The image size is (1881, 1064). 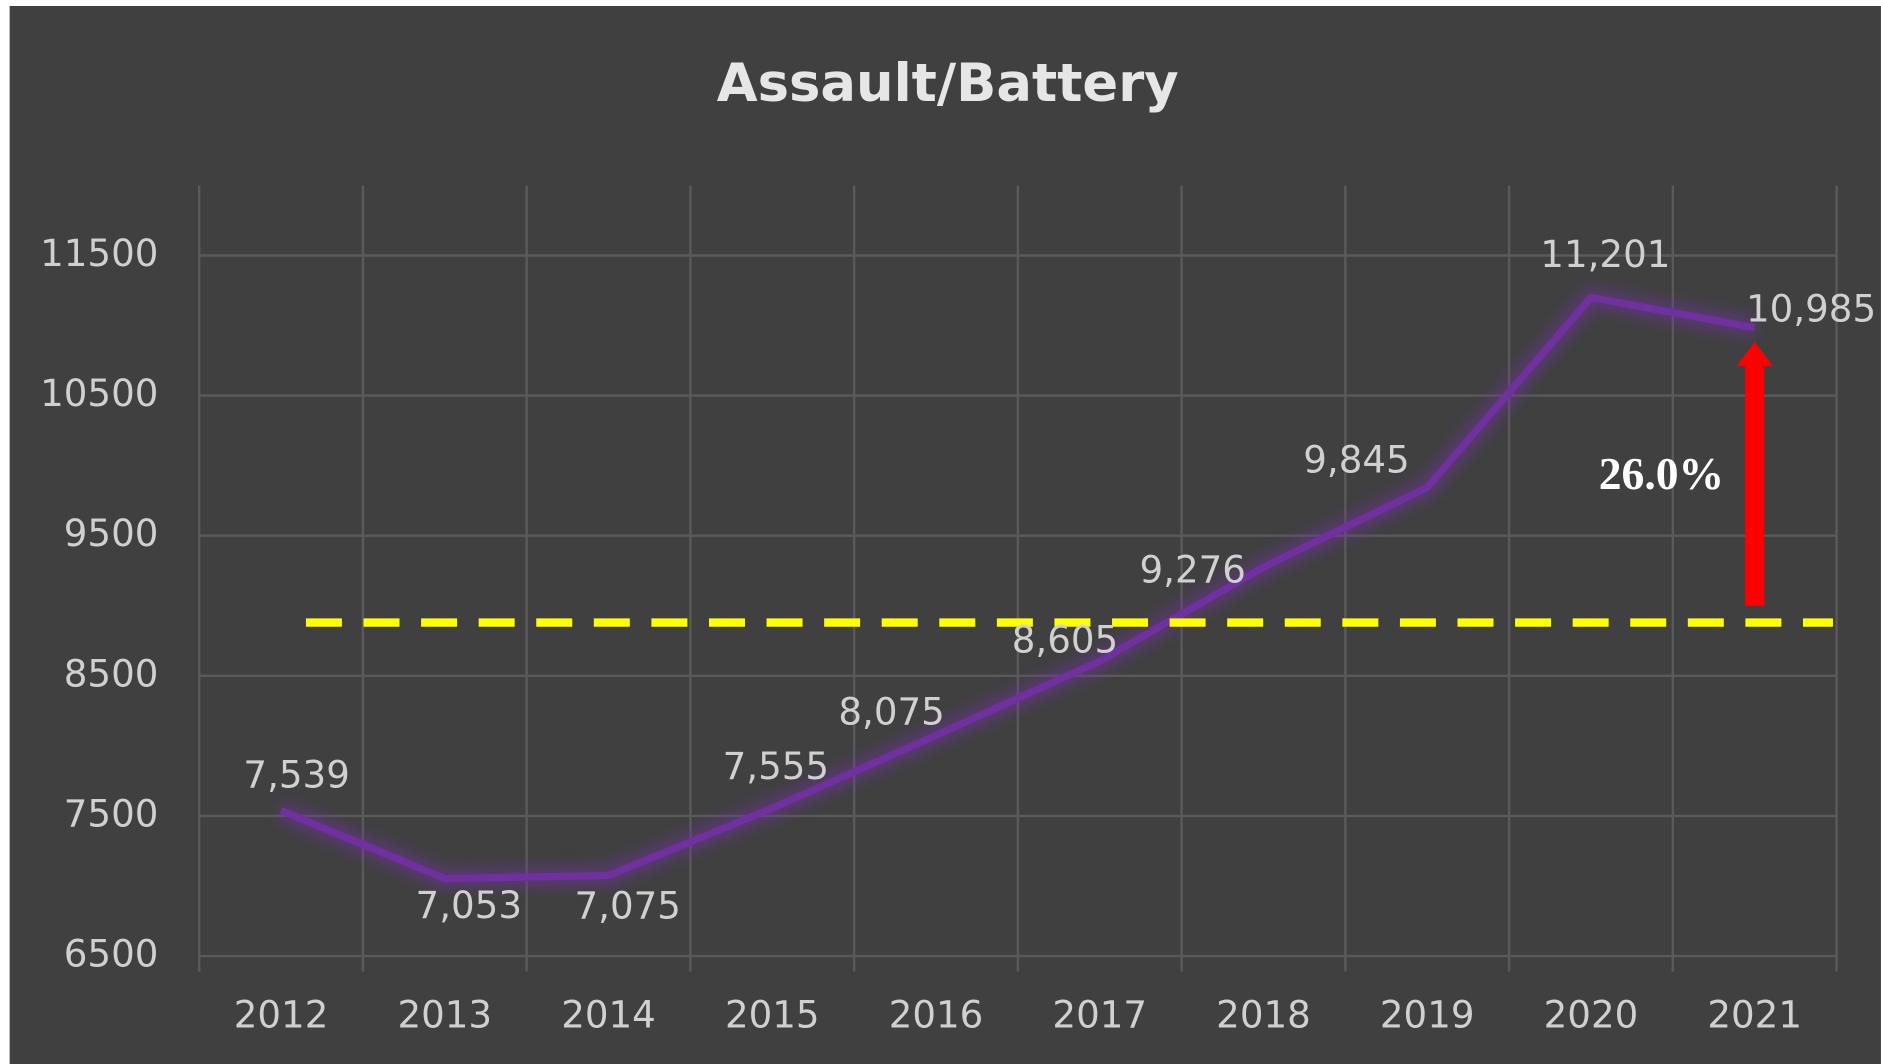 I want to click on y-tick-label: 11500, so click(x=99, y=253).